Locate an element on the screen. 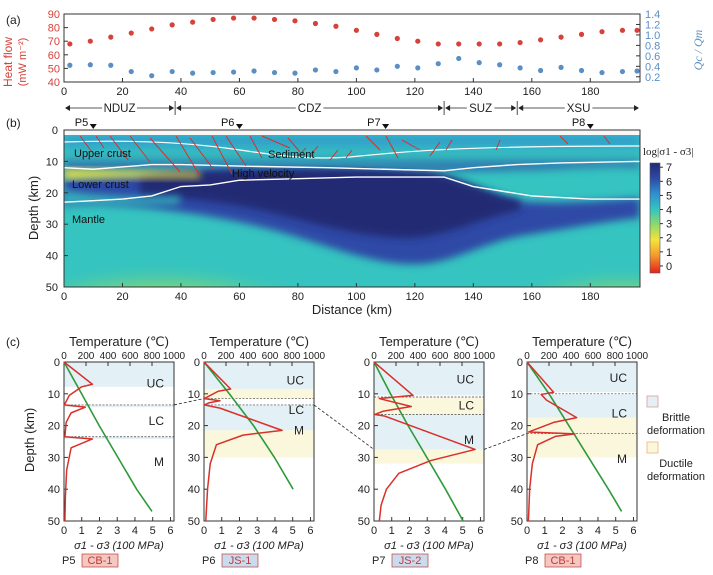 This screenshot has height=575, width=713. right-tick-label: 0.8 is located at coordinates (652, 46).